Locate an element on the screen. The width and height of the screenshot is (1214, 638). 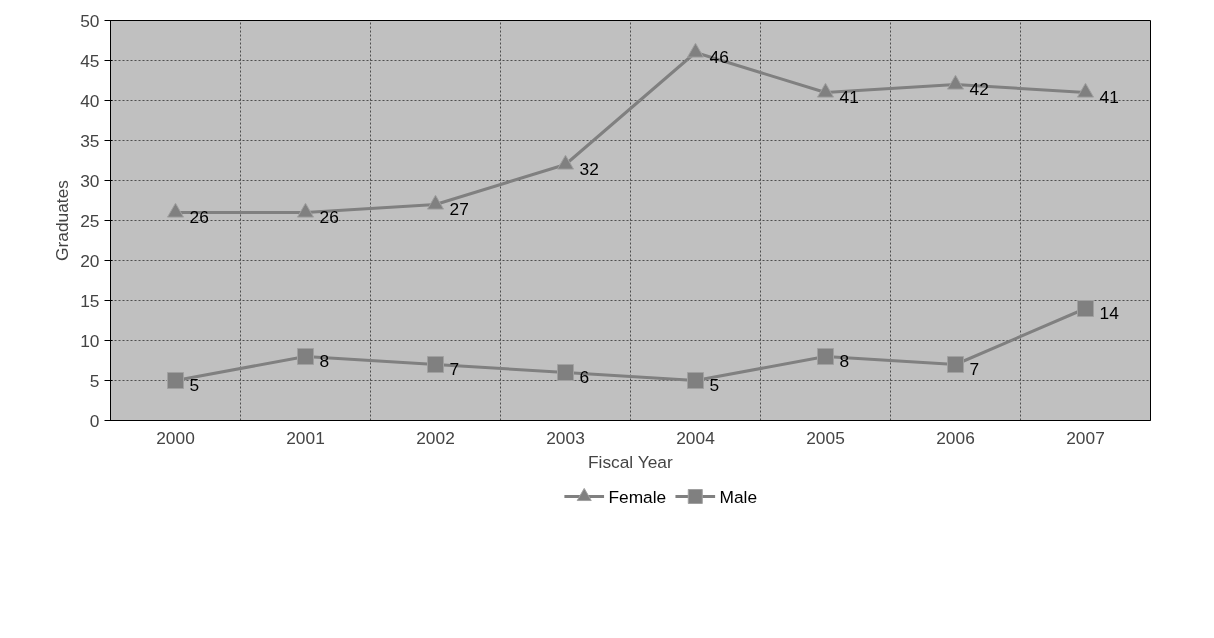
x-tick-label: 2001 is located at coordinates (305, 437).